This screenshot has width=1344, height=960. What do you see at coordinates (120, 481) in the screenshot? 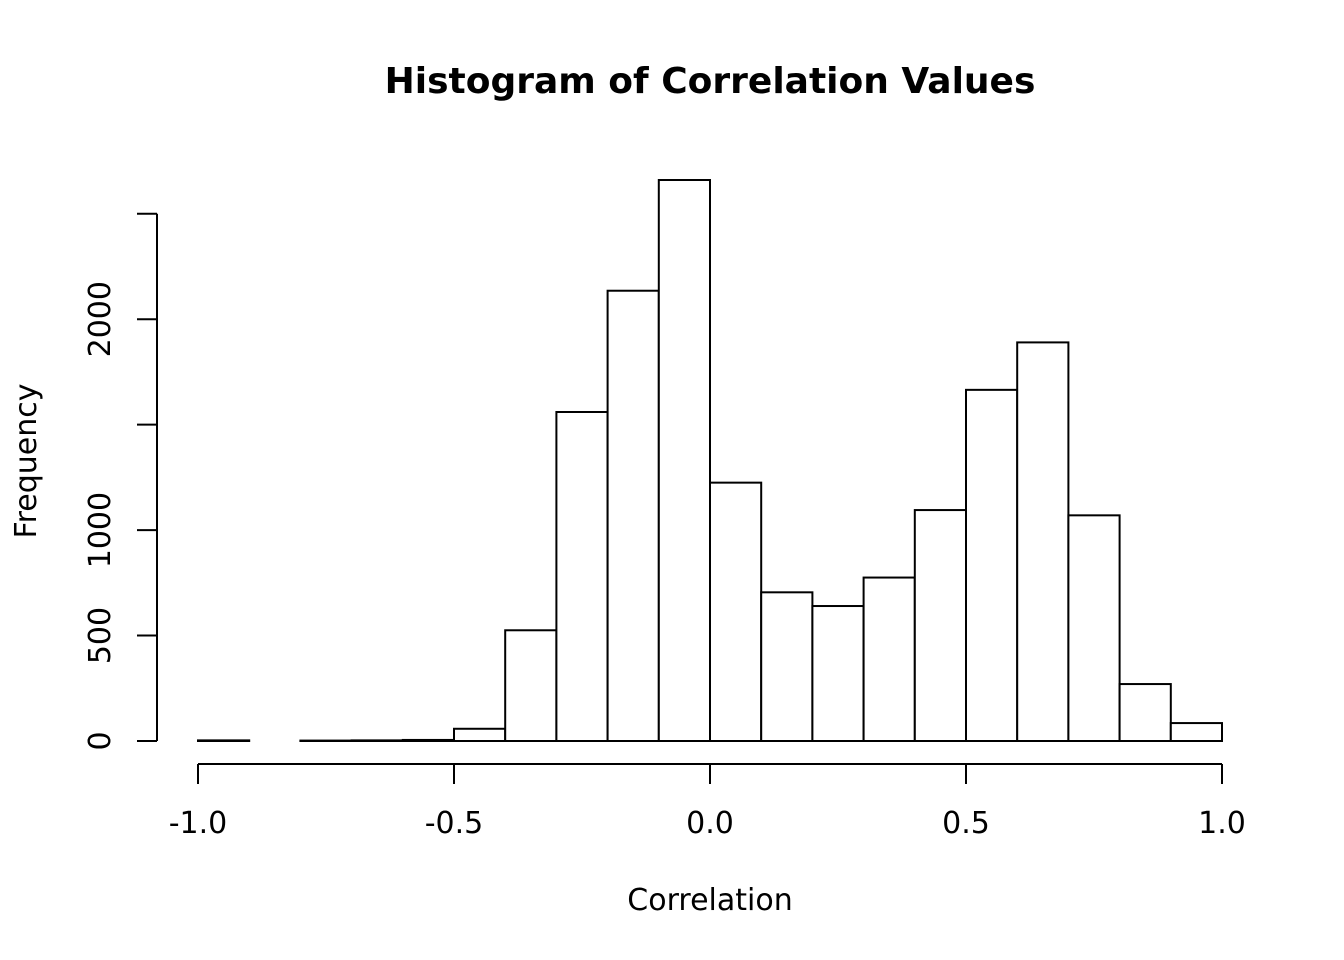
I see `y-axis: 0 500 1000 2000` at bounding box center [120, 481].